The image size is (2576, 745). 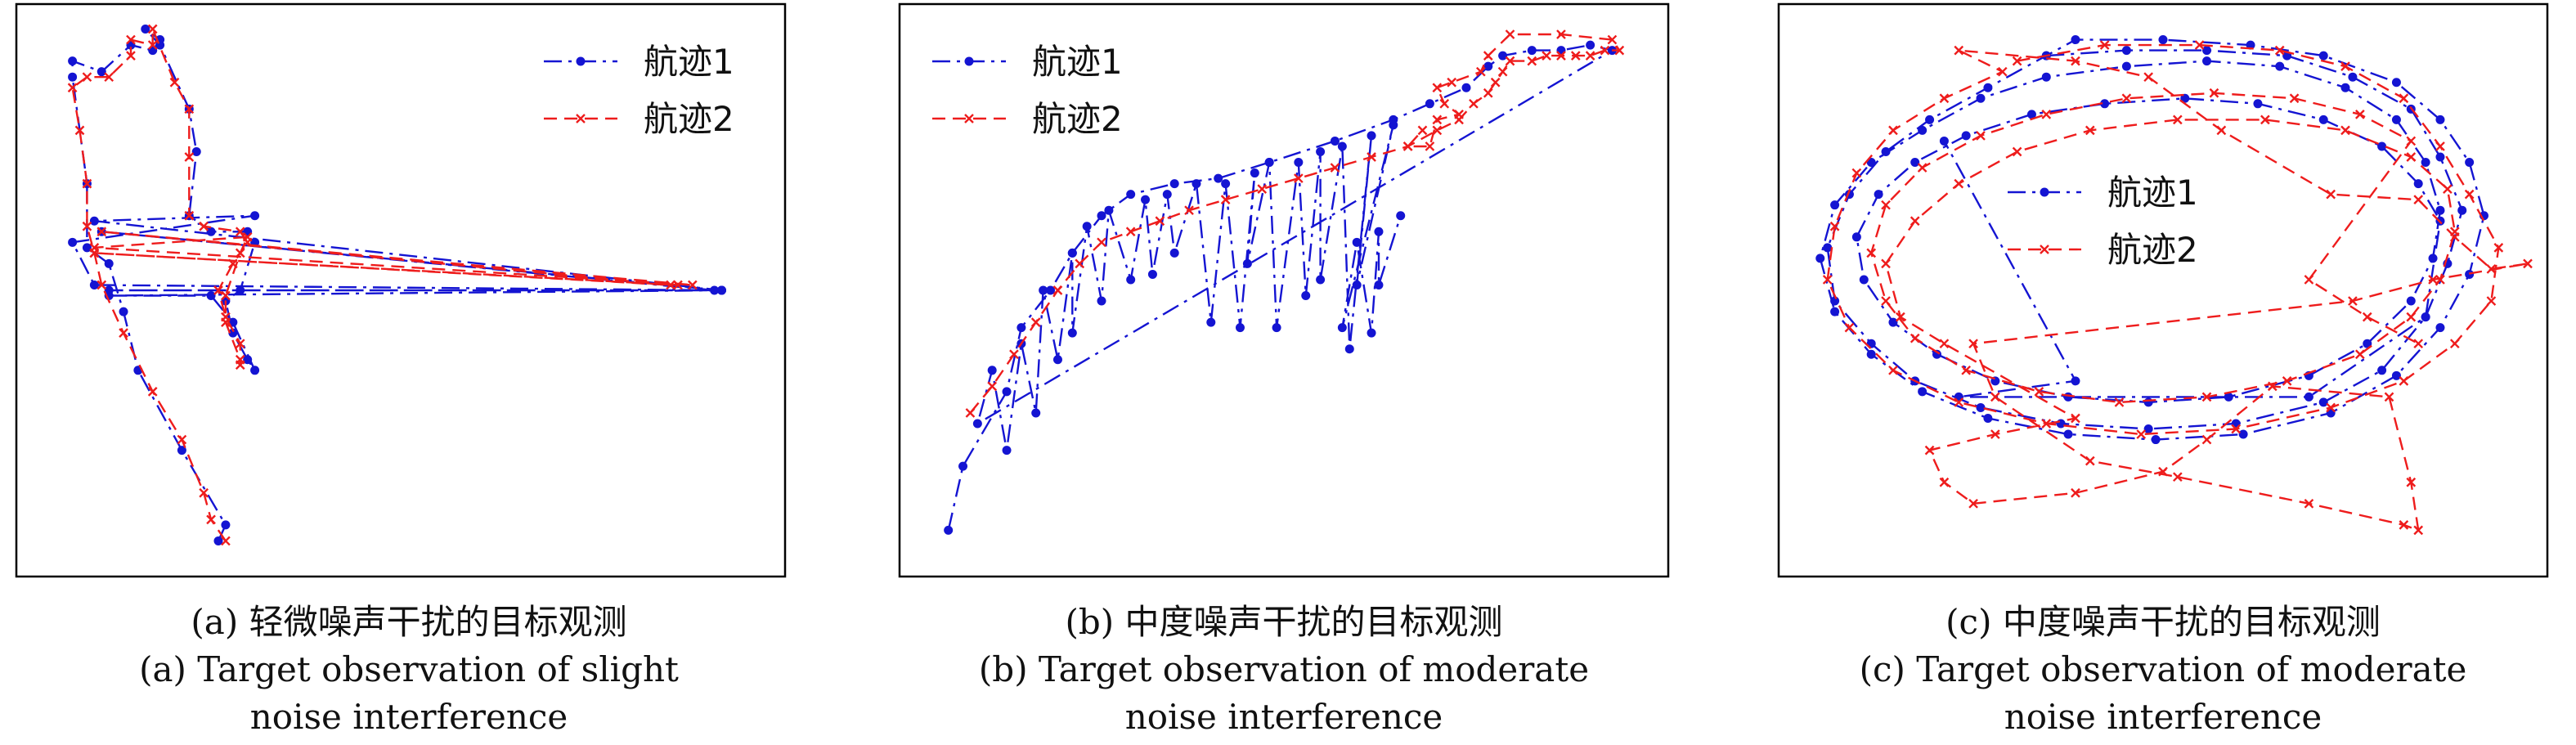 I want to click on legend-label: 航迹1, so click(x=2152, y=193).